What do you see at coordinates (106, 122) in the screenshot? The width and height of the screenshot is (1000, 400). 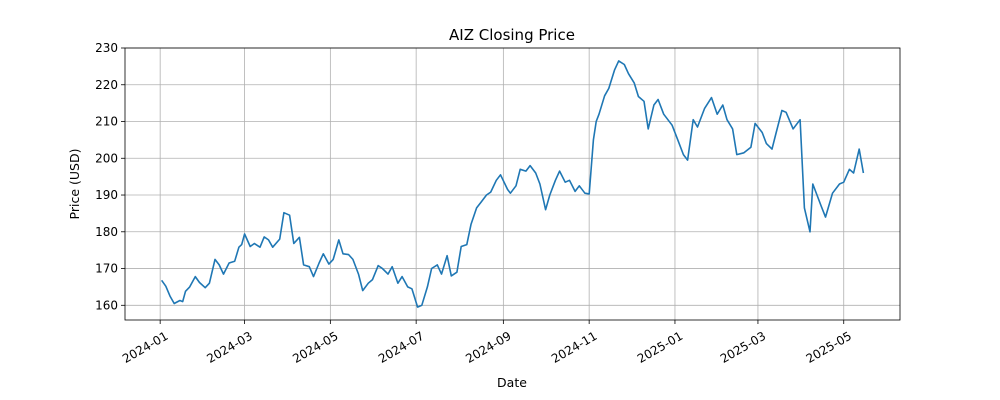 I see `y-tick-label: 210` at bounding box center [106, 122].